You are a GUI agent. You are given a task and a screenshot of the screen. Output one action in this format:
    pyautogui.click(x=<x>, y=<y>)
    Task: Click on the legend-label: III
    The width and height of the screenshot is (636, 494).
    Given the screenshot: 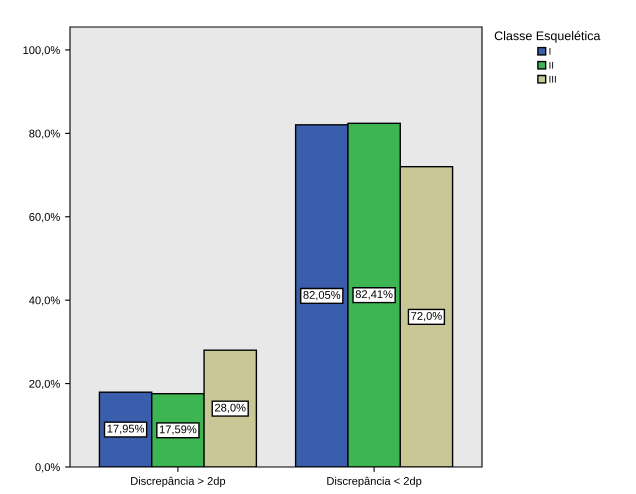 What is the action you would take?
    pyautogui.click(x=552, y=79)
    